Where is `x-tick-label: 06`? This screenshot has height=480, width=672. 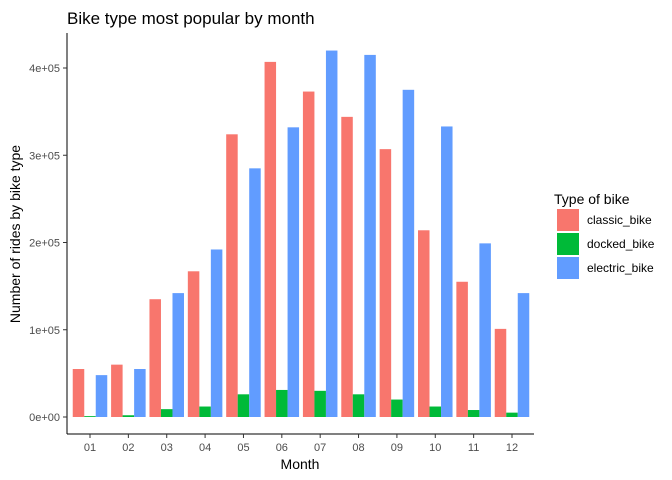 x-tick-label: 06 is located at coordinates (282, 448).